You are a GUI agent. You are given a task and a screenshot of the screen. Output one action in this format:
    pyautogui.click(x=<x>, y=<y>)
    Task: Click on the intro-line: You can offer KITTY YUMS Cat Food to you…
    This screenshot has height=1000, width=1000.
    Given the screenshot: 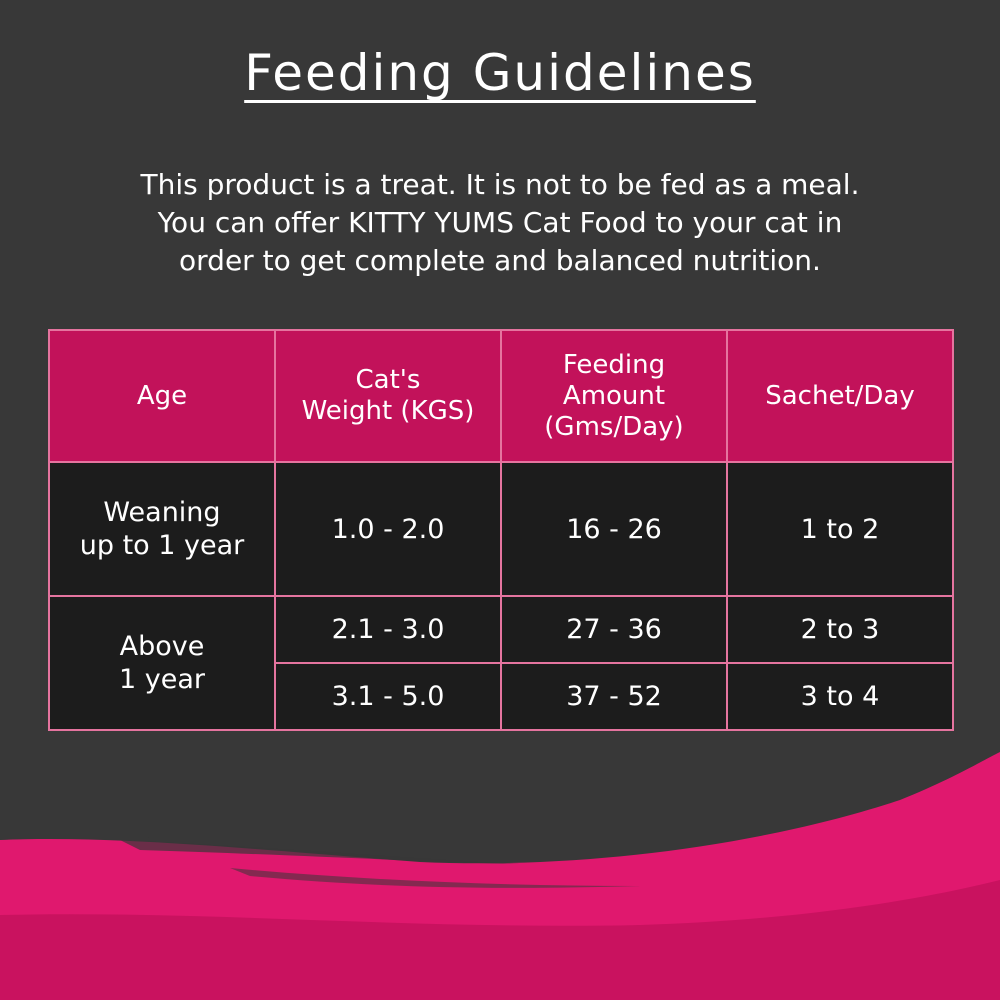 What is the action you would take?
    pyautogui.click(x=500, y=222)
    